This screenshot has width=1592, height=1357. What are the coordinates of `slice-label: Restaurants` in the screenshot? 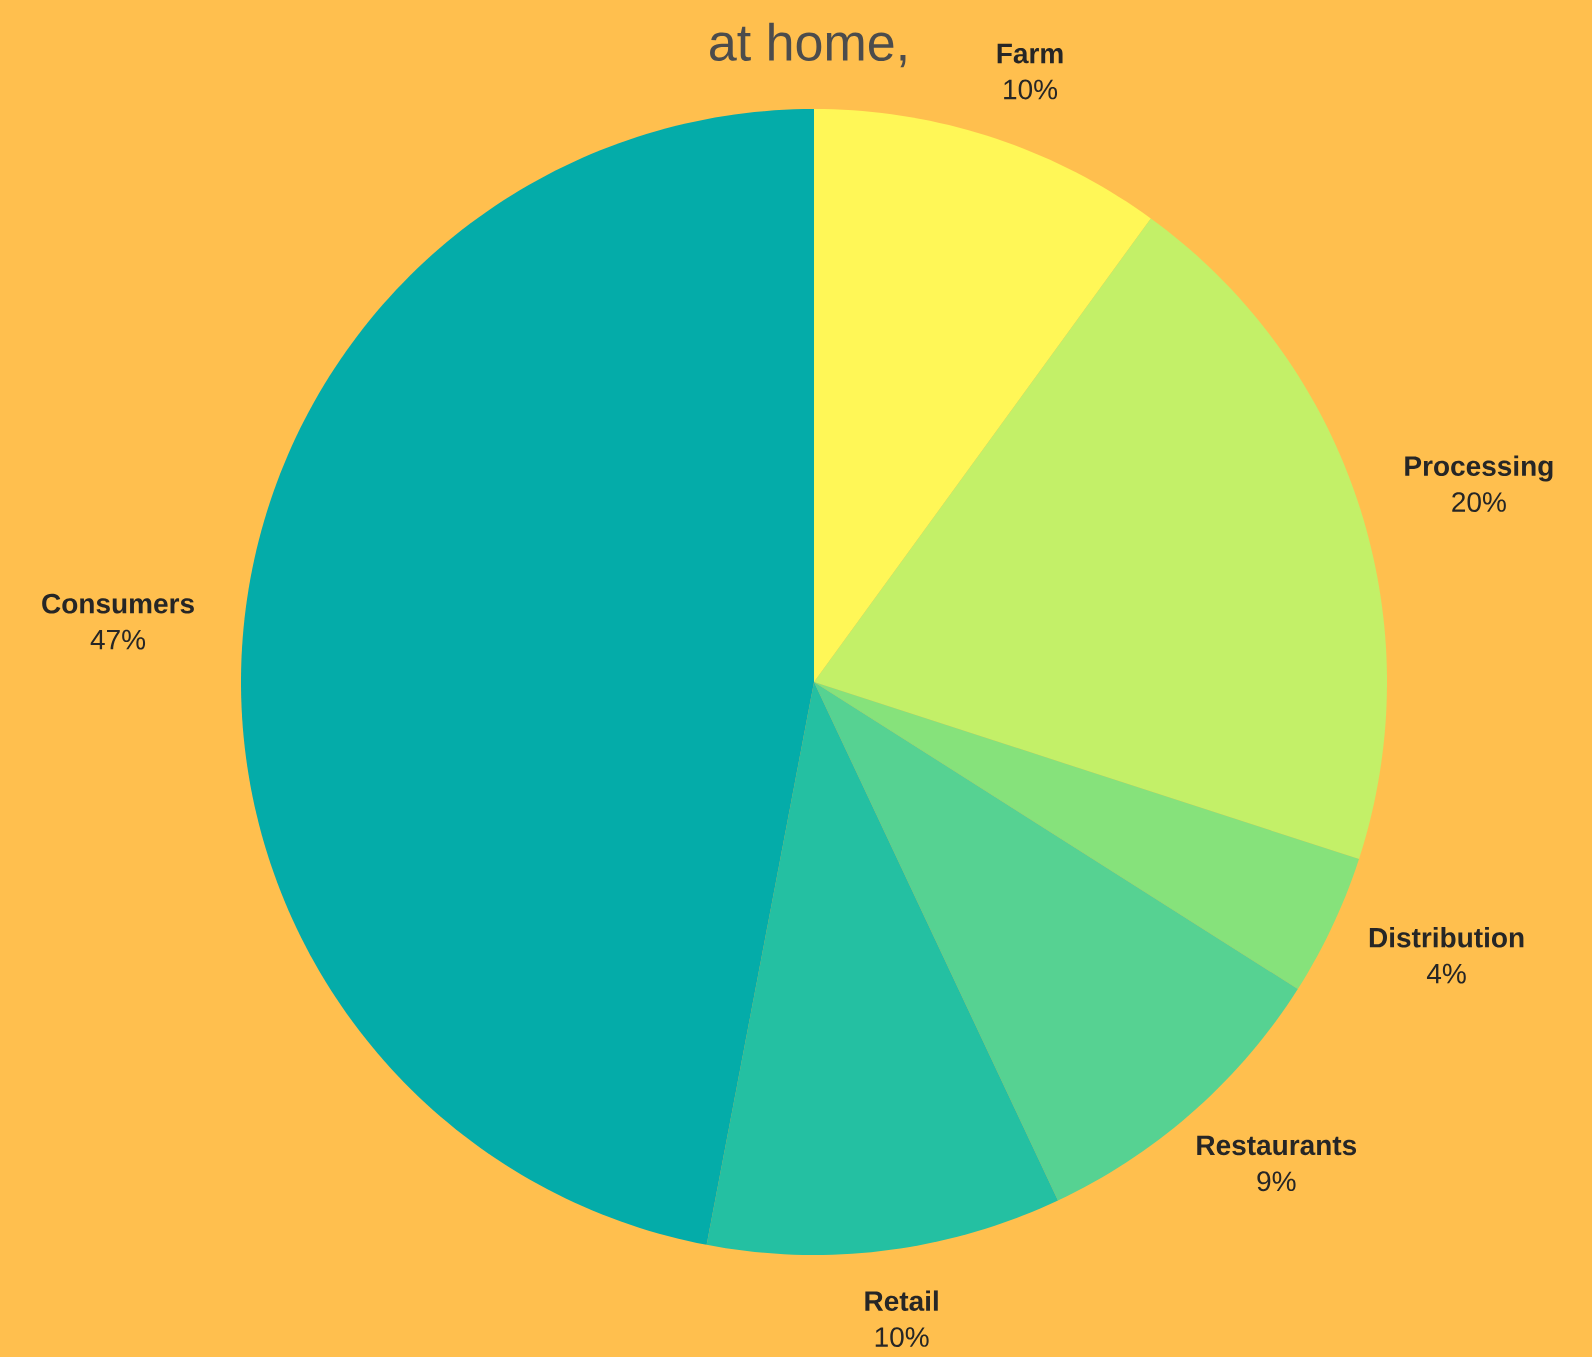 It's located at (1277, 1145).